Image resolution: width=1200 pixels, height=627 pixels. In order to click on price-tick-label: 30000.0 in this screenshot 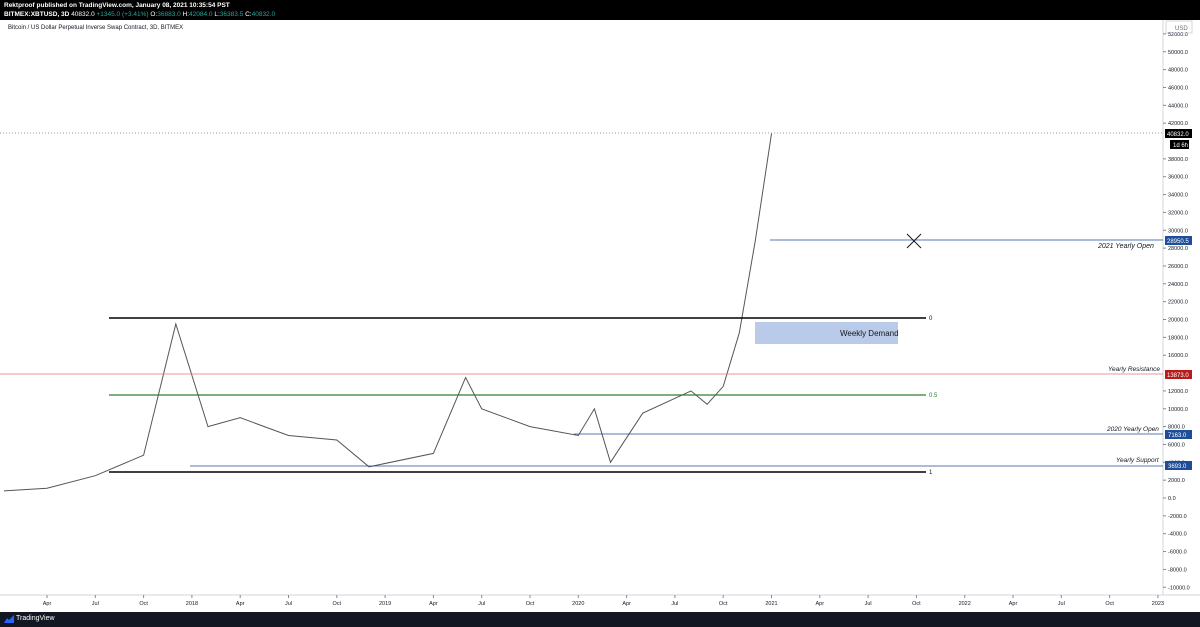, I will do `click(1178, 231)`.